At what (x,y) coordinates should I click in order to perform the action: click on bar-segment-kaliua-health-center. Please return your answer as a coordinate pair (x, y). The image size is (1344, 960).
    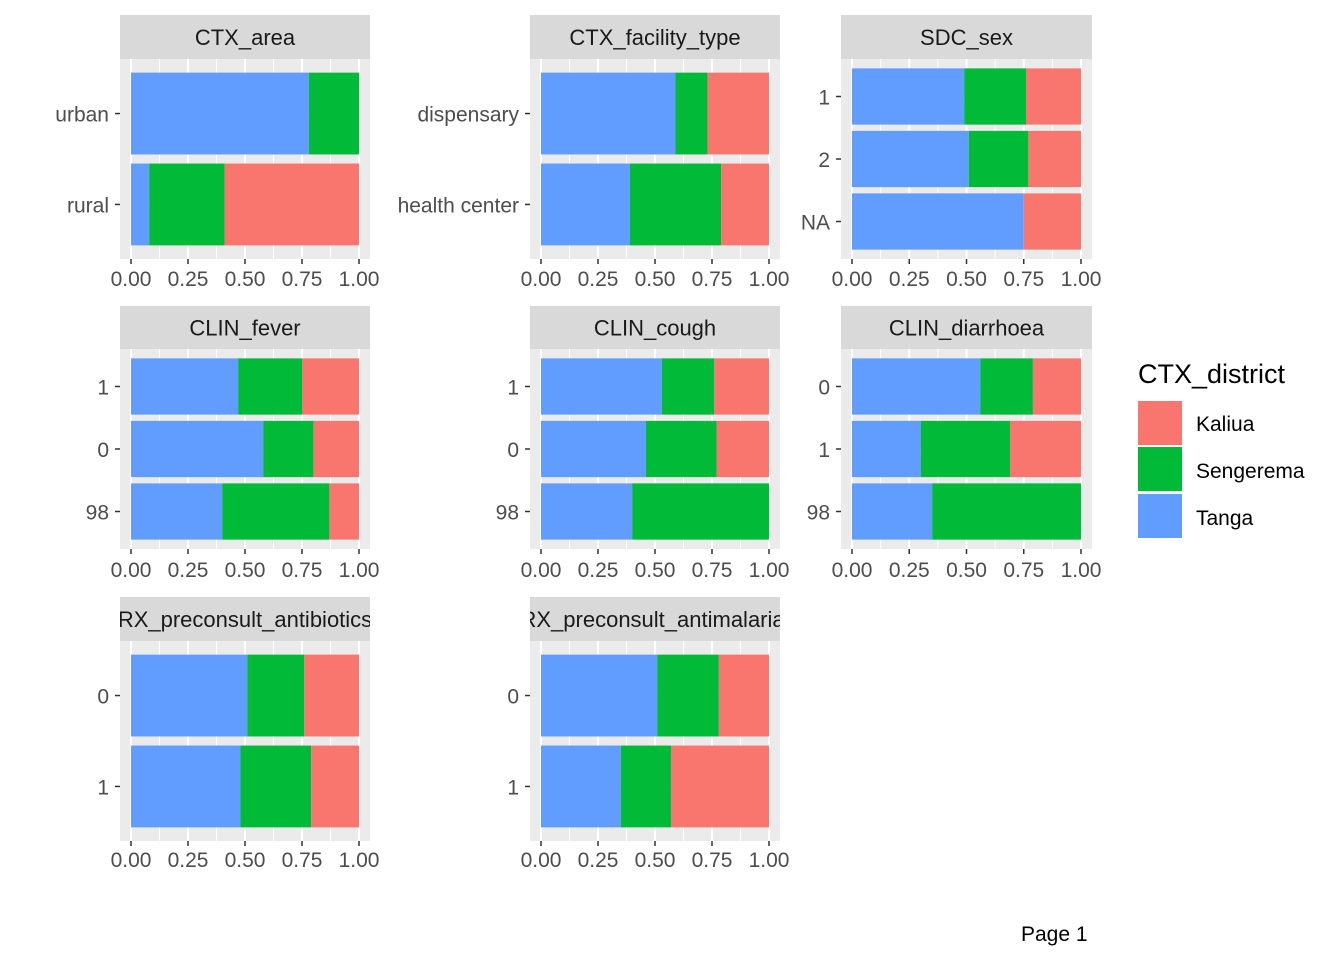
    Looking at the image, I should click on (745, 204).